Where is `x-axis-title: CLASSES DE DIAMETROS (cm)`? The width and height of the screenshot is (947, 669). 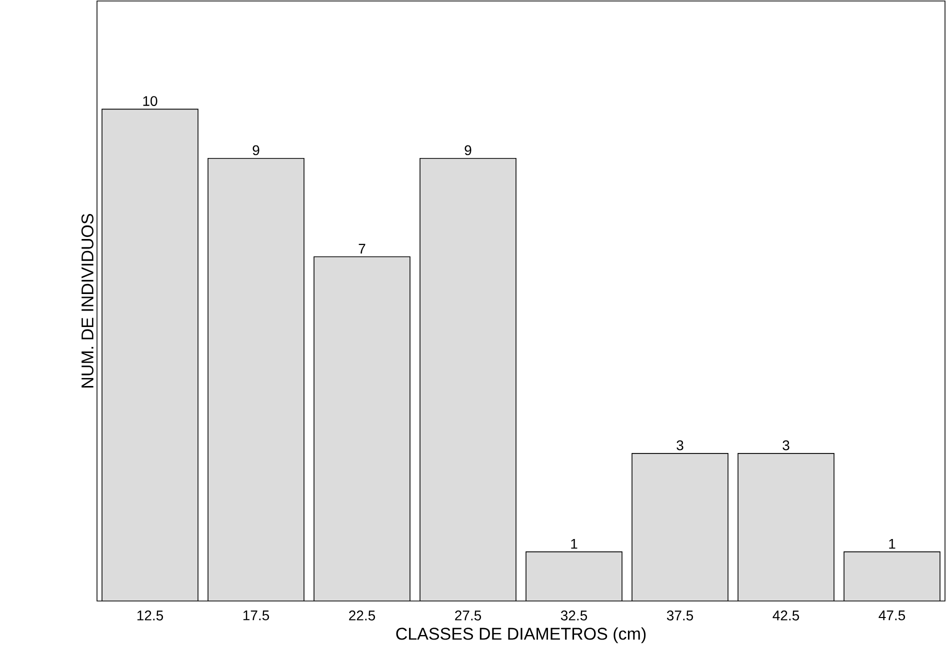
x-axis-title: CLASSES DE DIAMETROS (cm) is located at coordinates (521, 635).